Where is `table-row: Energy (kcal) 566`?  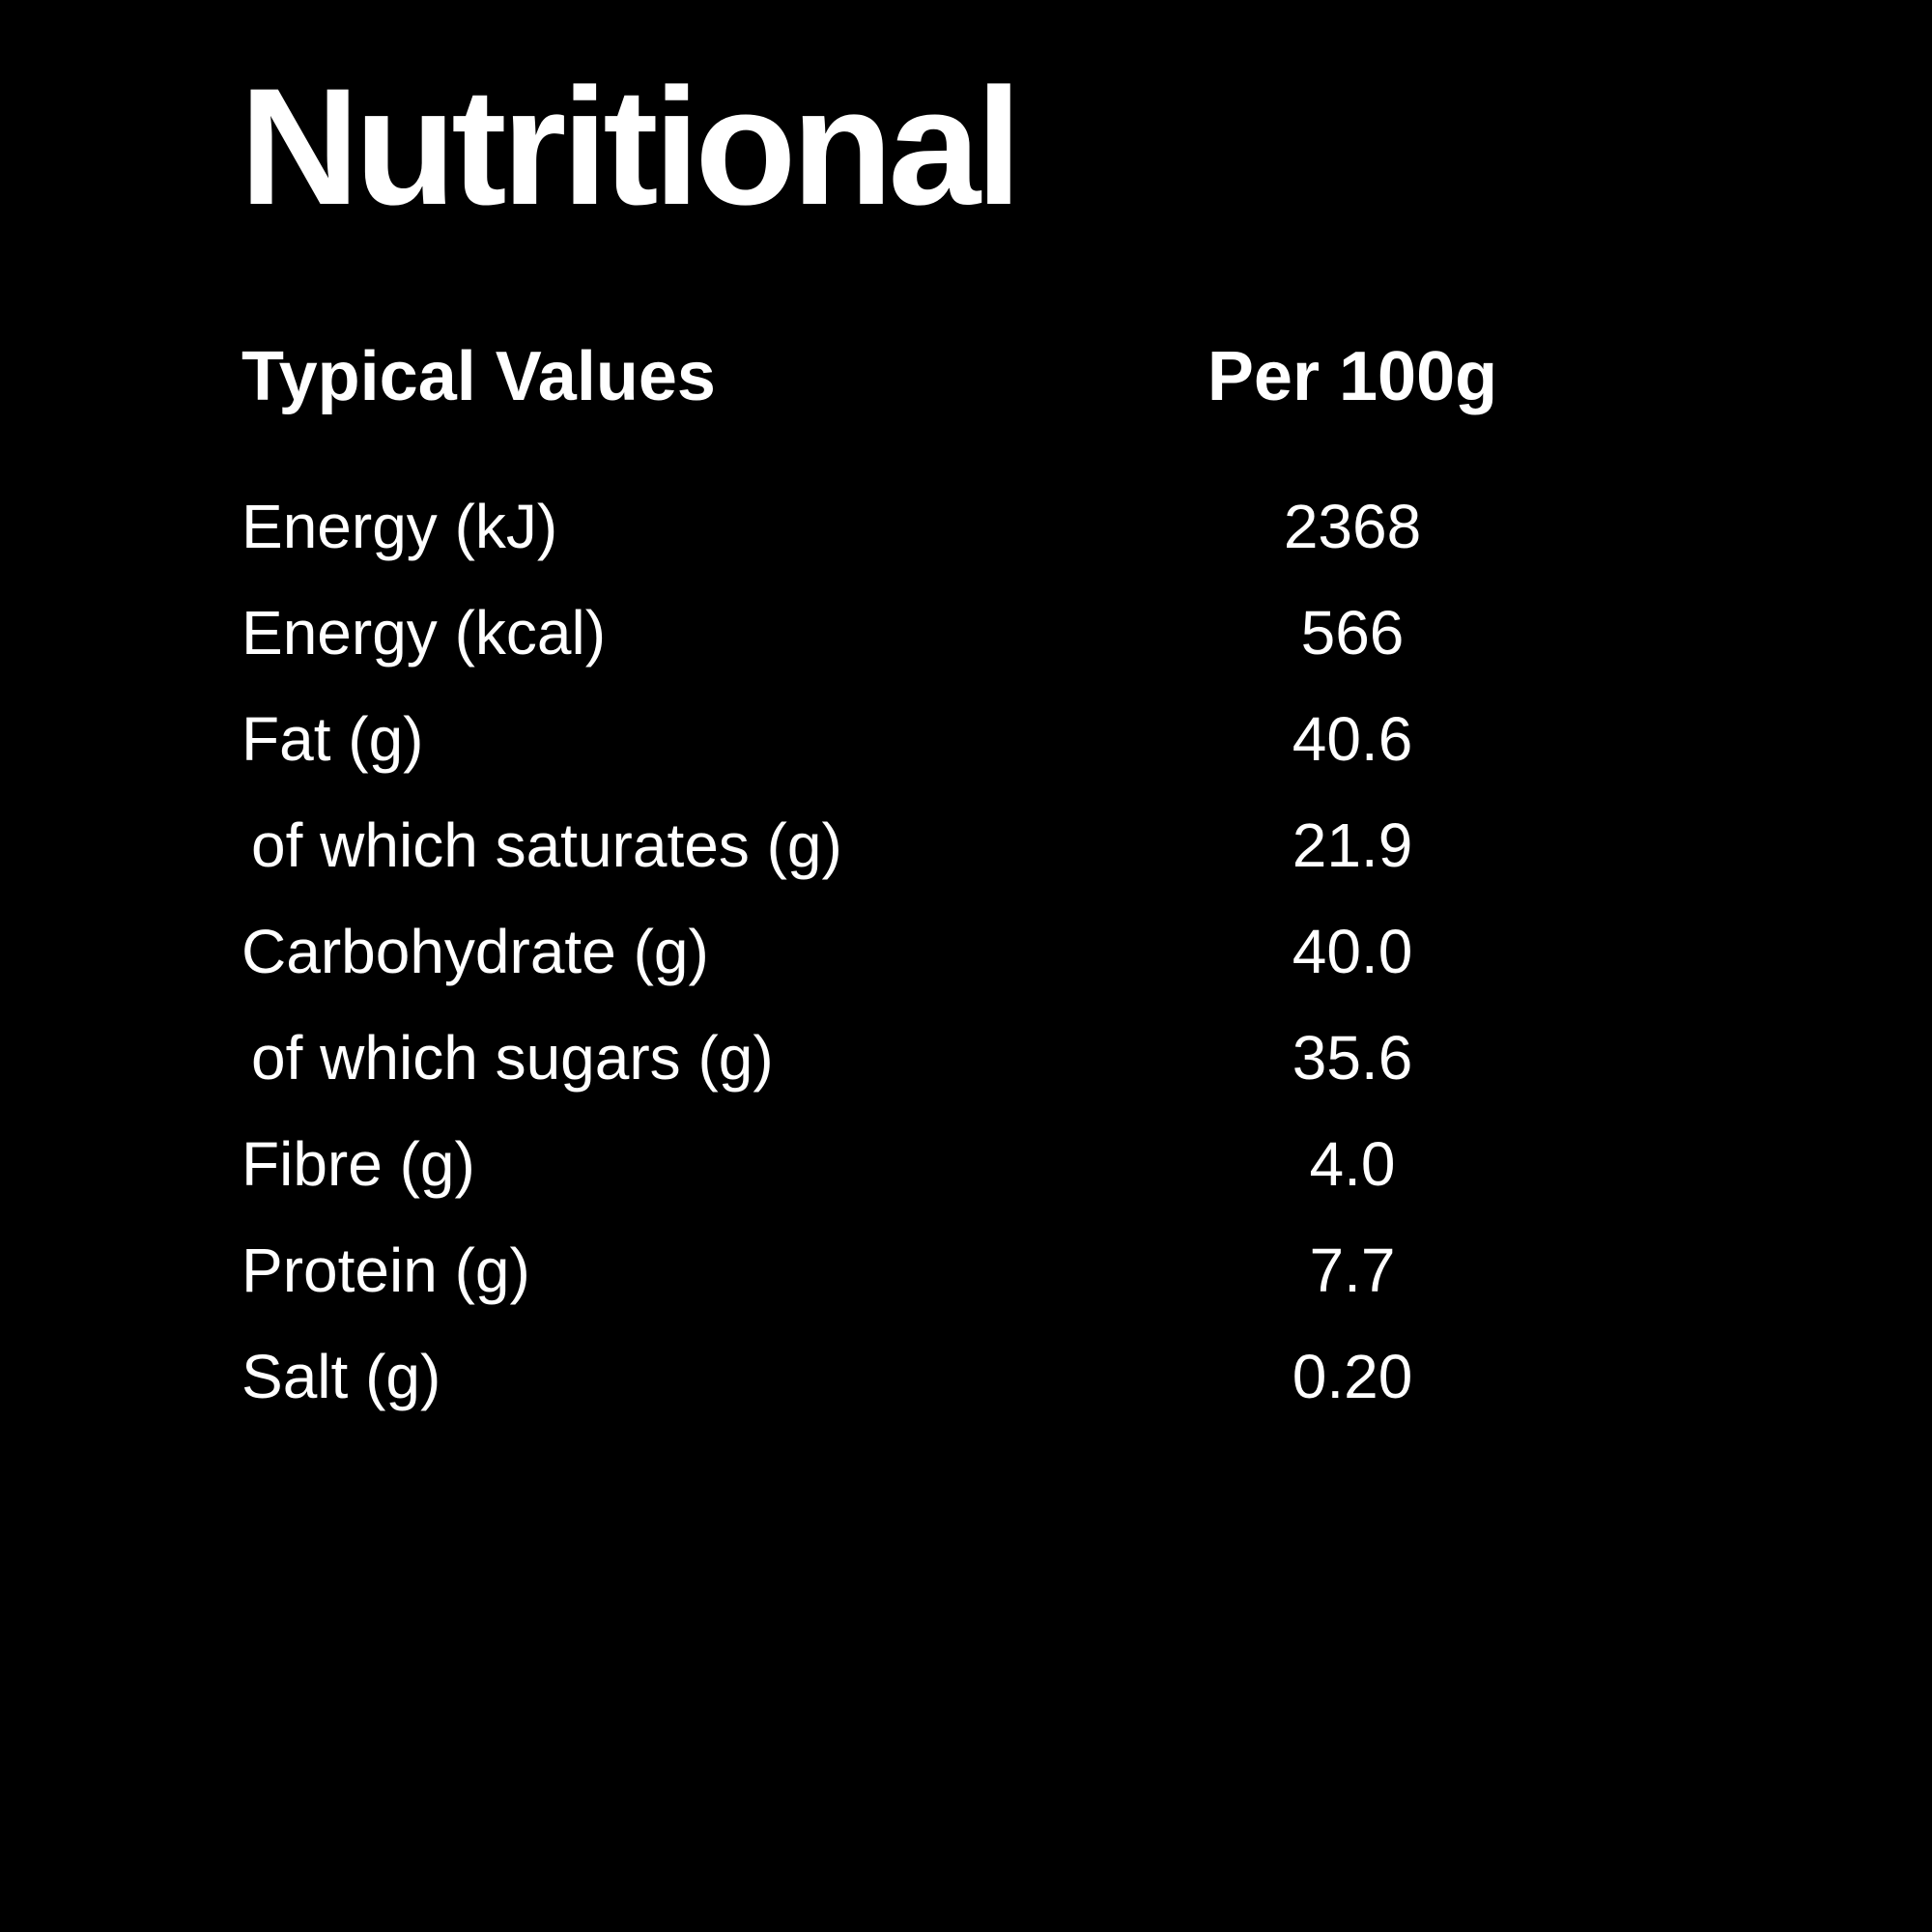 table-row: Energy (kcal) 566 is located at coordinates (927, 633).